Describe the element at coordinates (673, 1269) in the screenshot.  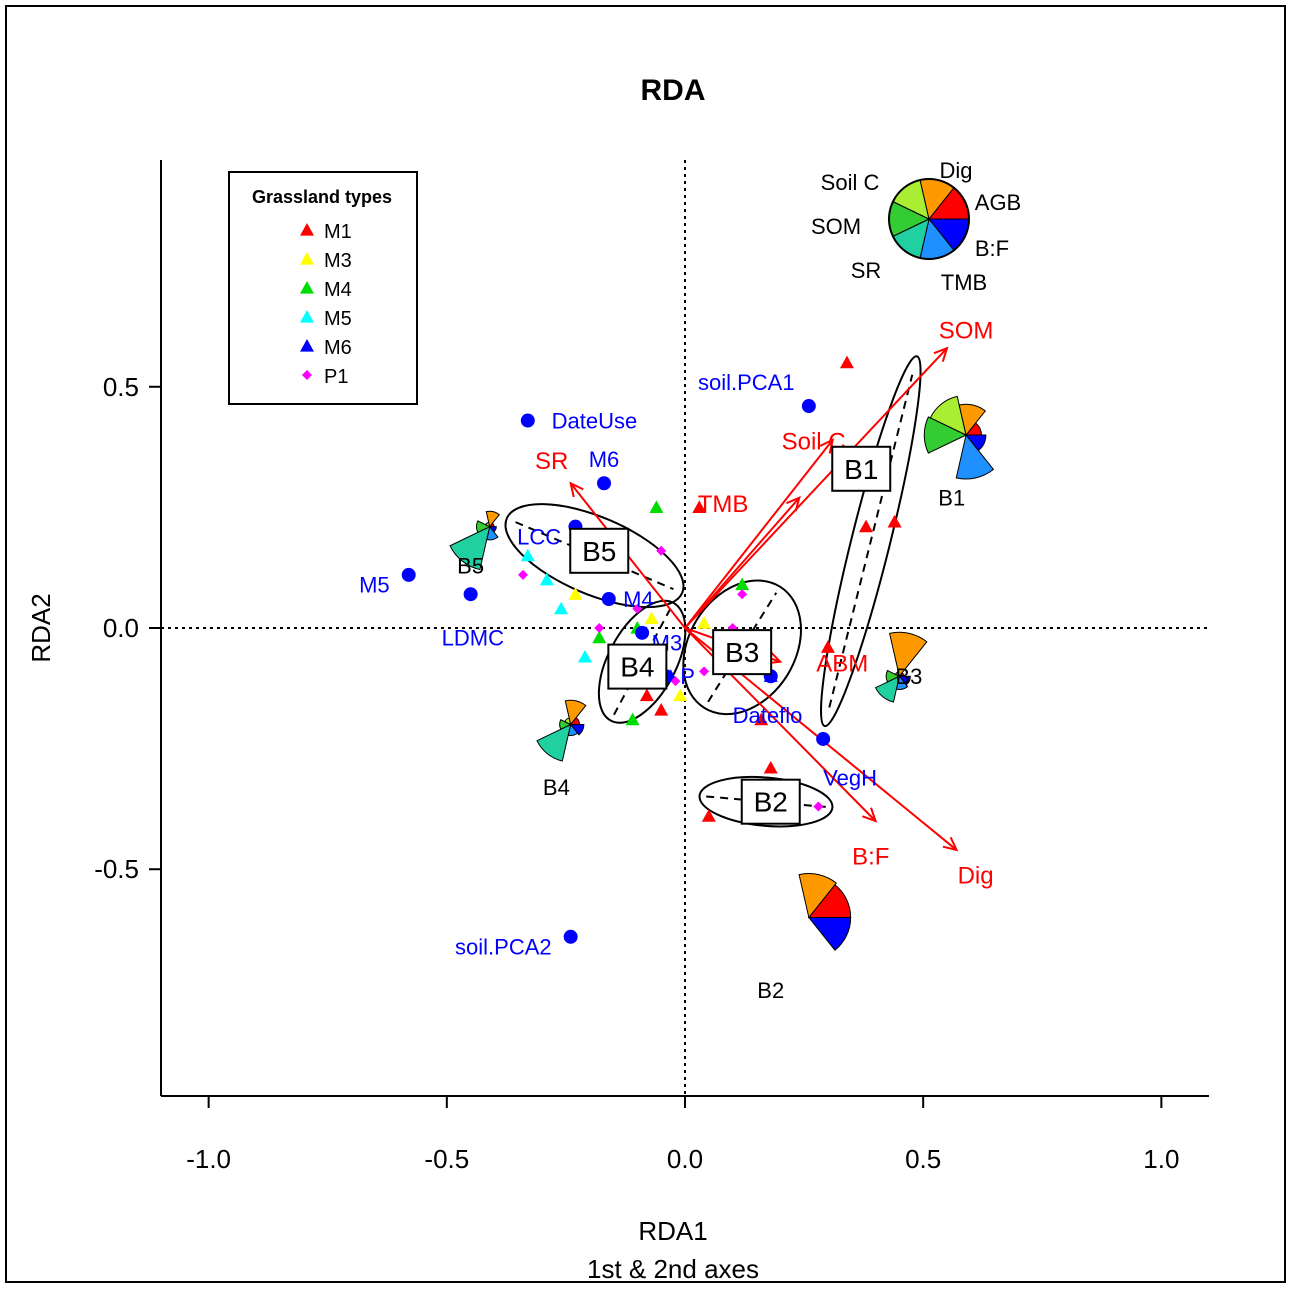
I see `x-axis-sublabel: 1st & 2nd axes` at that location.